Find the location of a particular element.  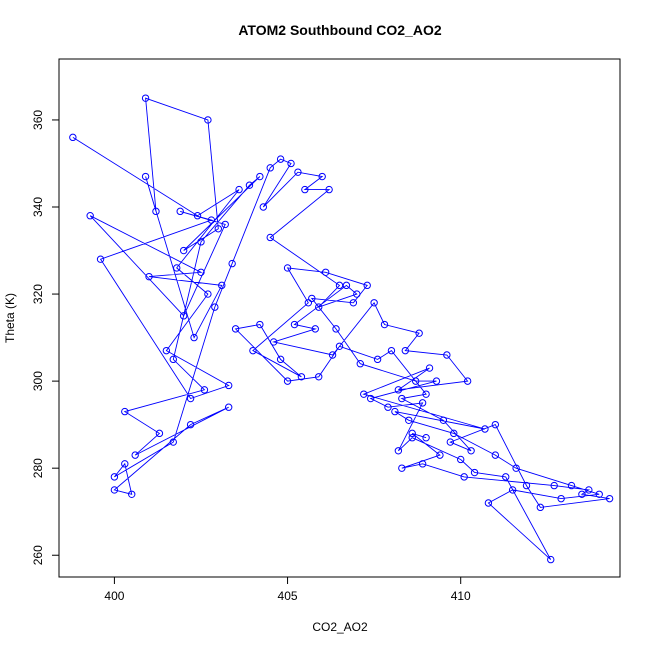

y-tick-label: 280 is located at coordinates (38, 468).